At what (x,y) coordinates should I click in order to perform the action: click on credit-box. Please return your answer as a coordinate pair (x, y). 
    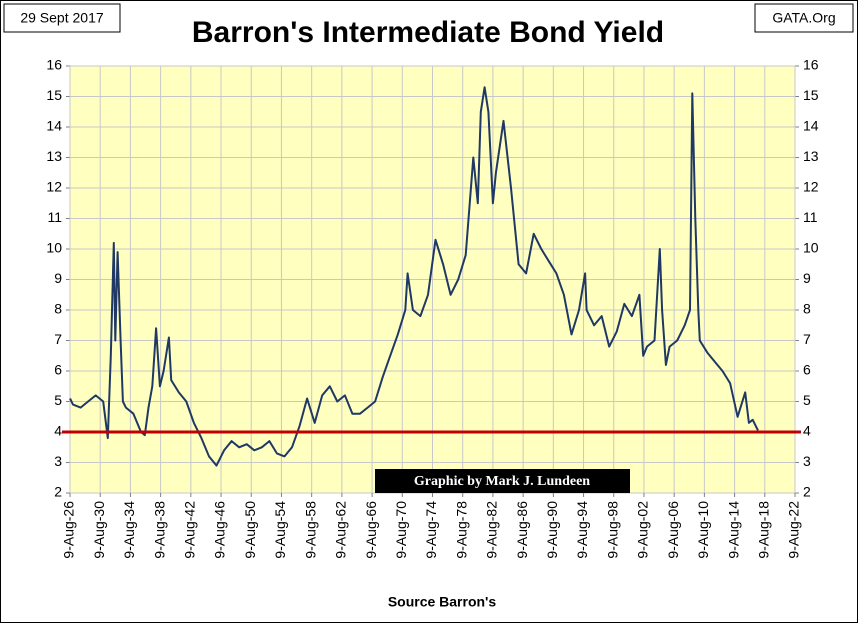
    Looking at the image, I should click on (502, 481).